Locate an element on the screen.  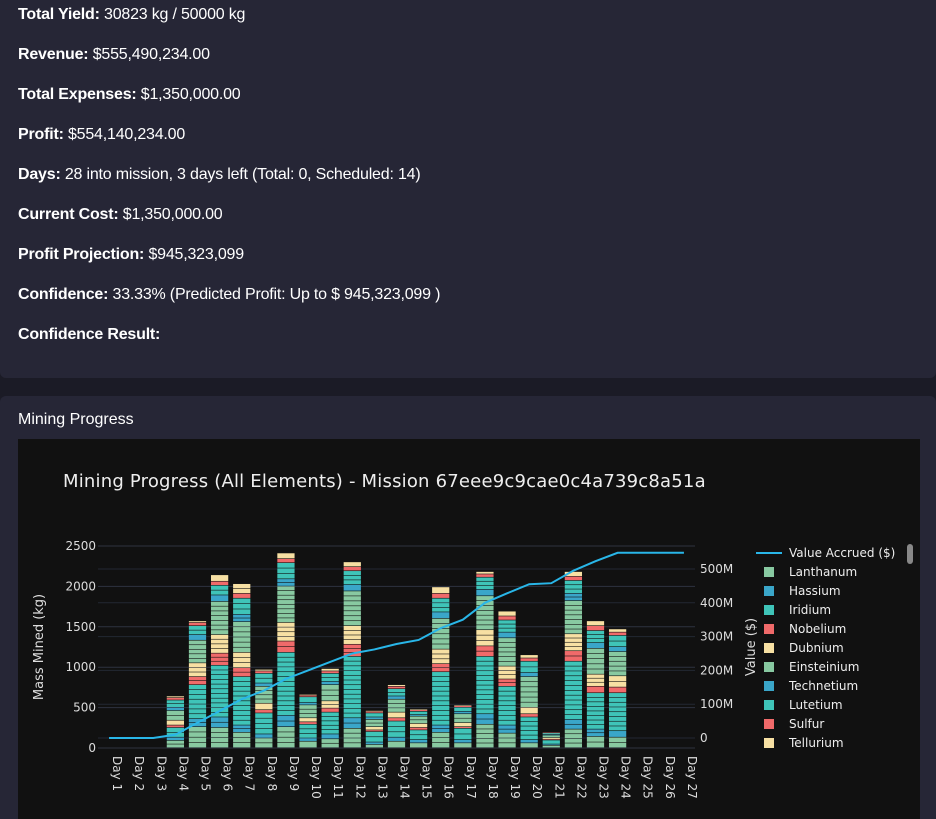
x-tick-label: Day 24 is located at coordinates (626, 777).